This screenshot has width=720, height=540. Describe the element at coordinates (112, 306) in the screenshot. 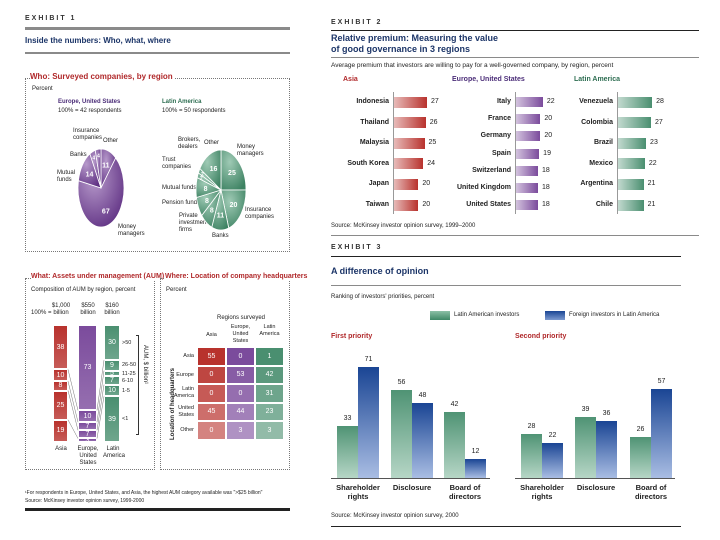

I see `total-value: $160` at that location.